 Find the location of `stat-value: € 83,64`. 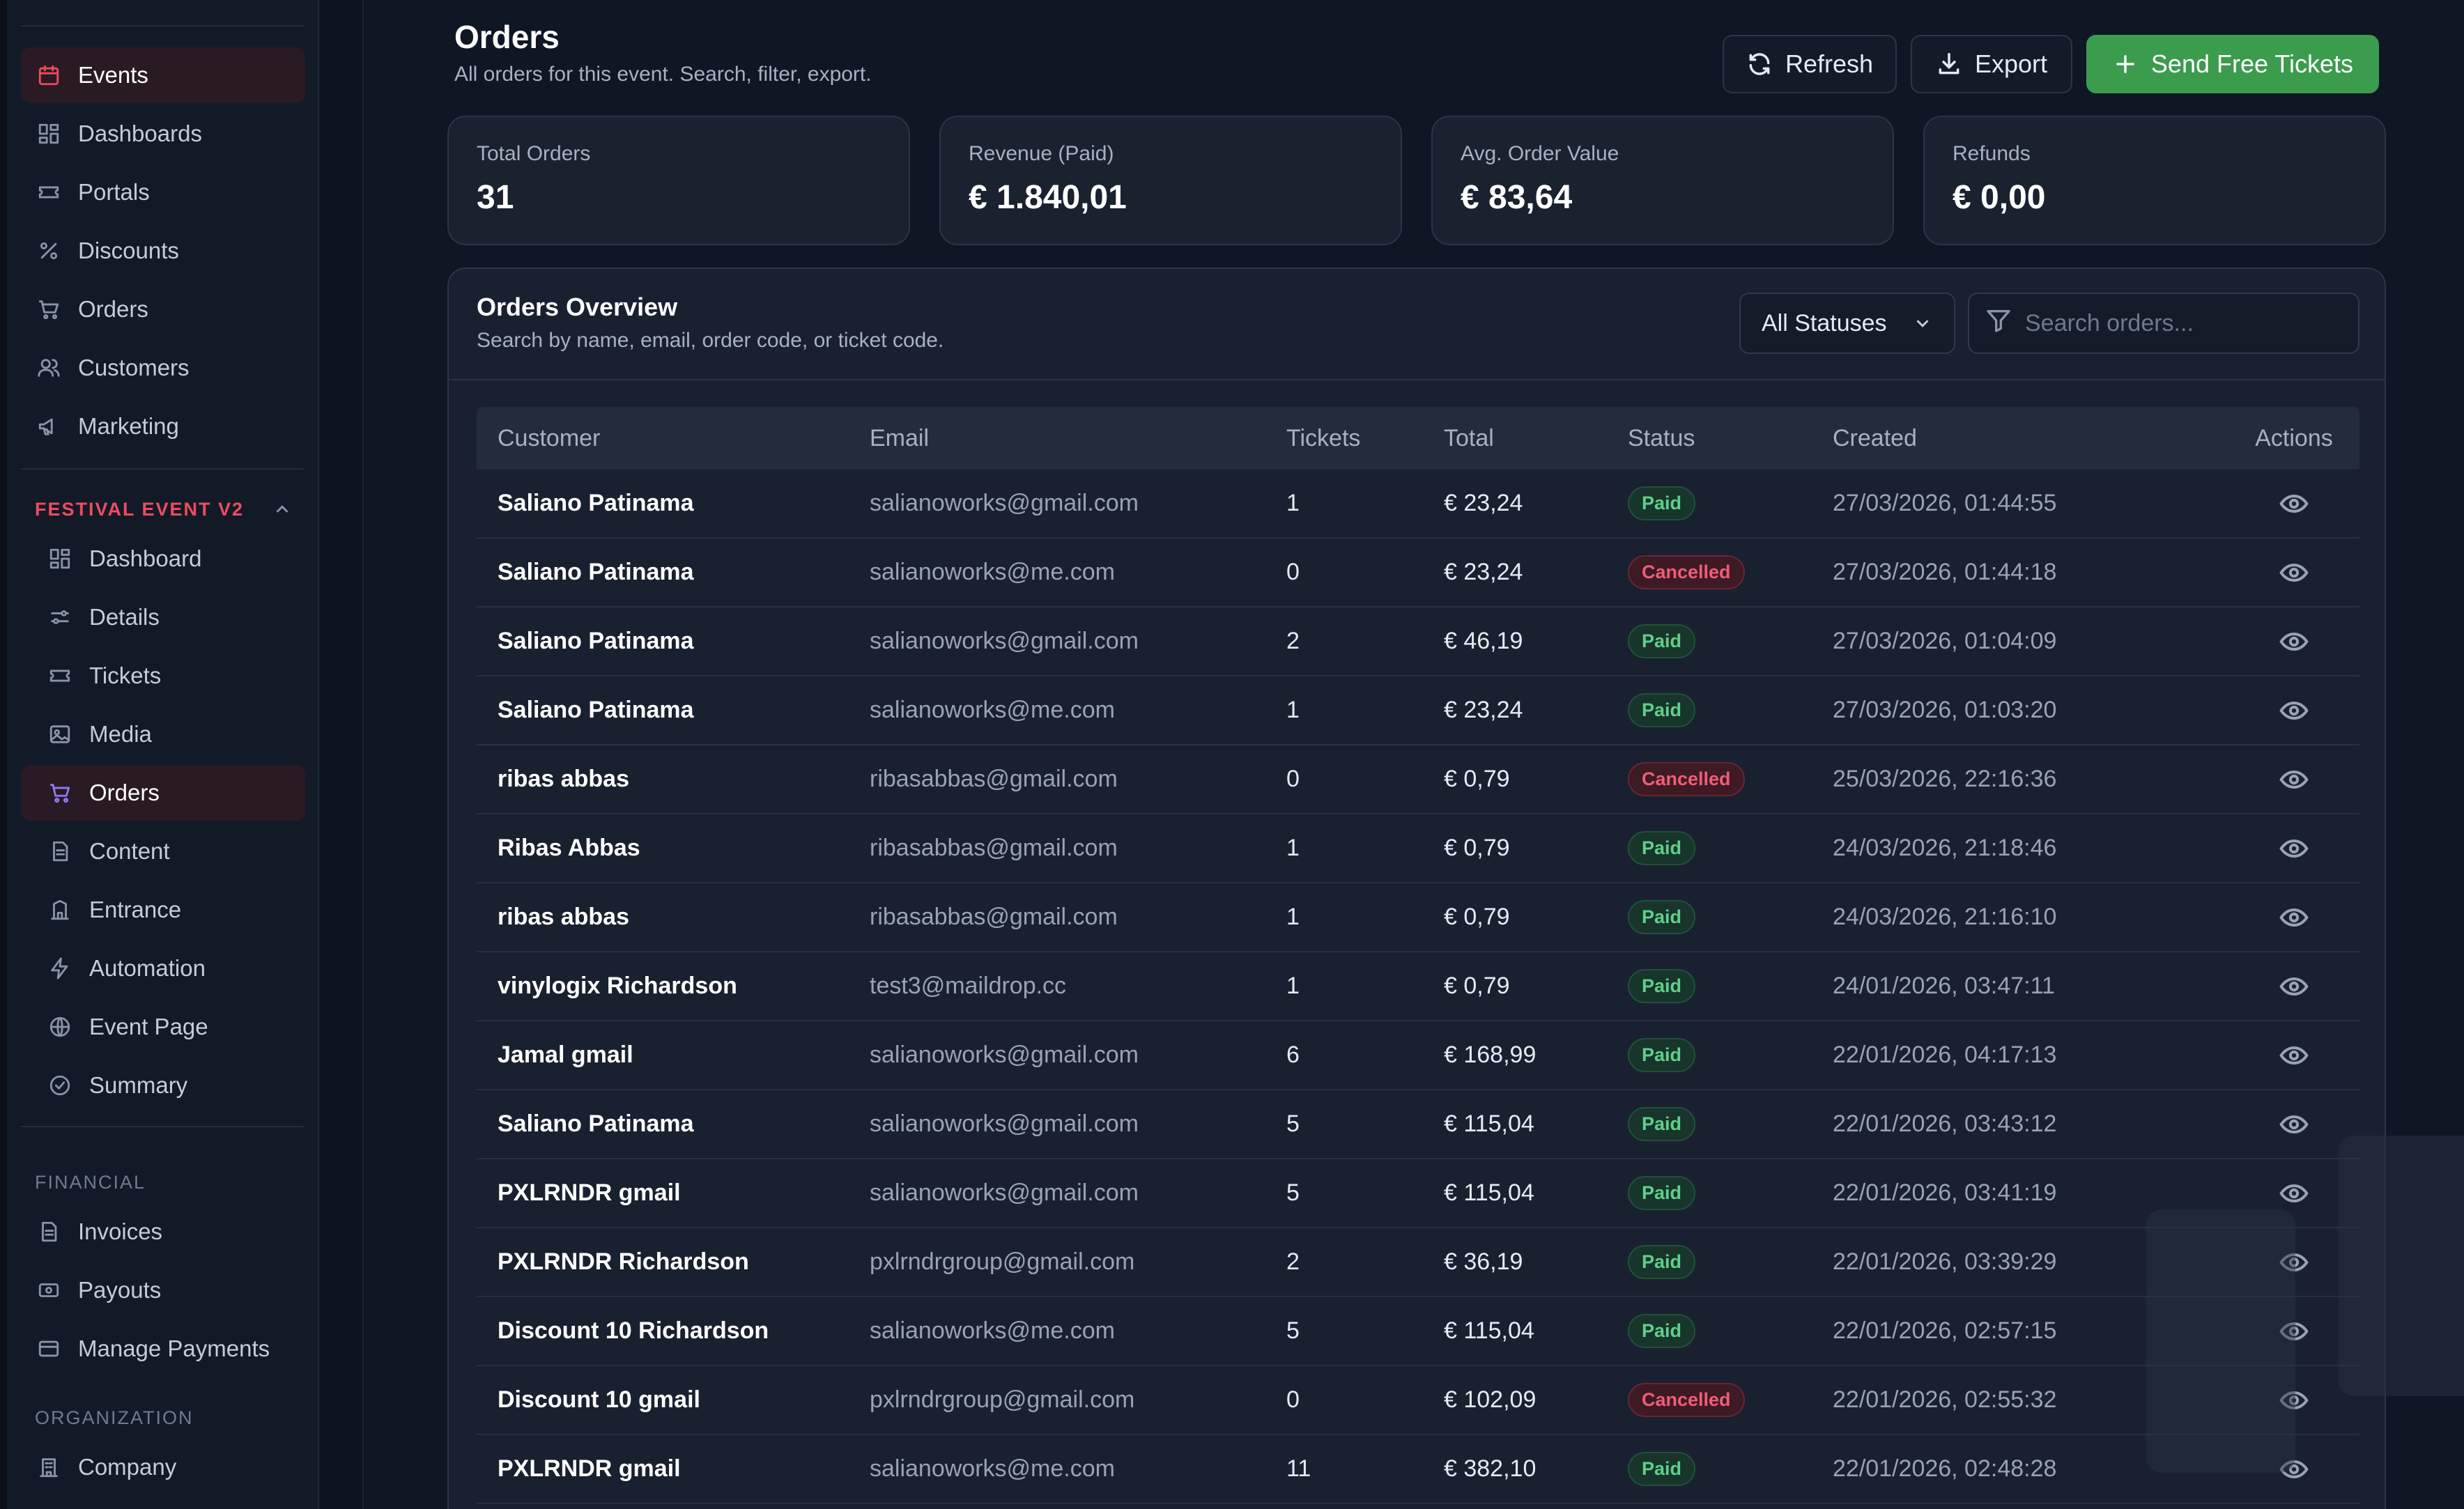

stat-value: € 83,64 is located at coordinates (1517, 197).